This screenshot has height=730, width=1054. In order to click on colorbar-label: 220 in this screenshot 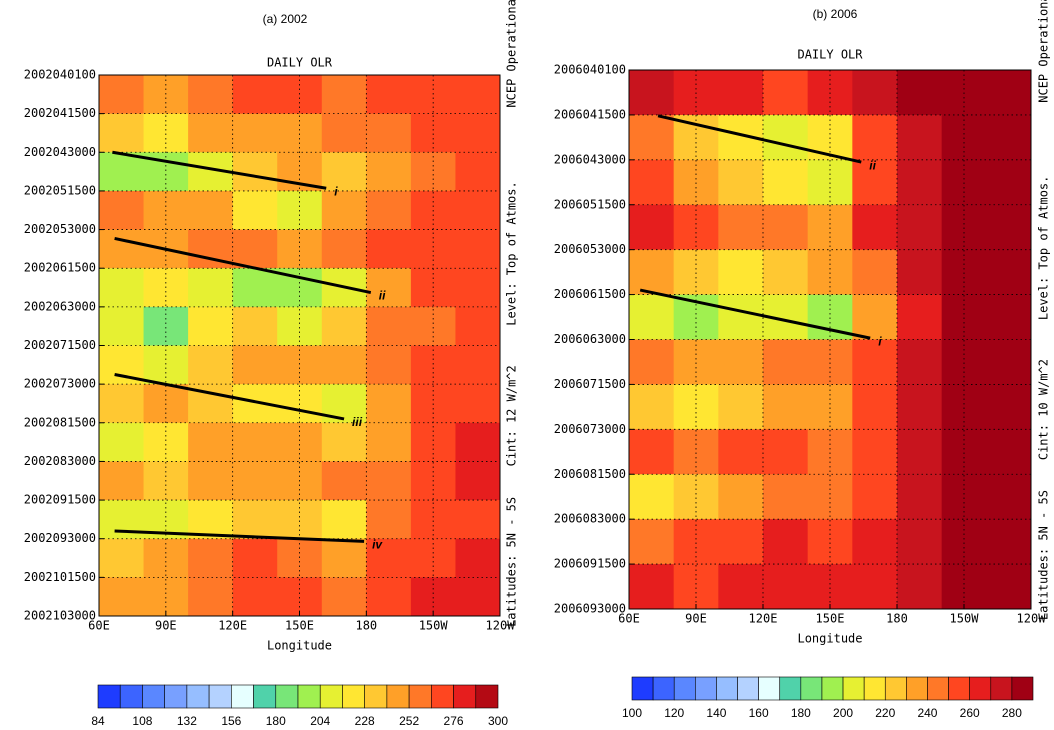, I will do `click(885, 713)`.